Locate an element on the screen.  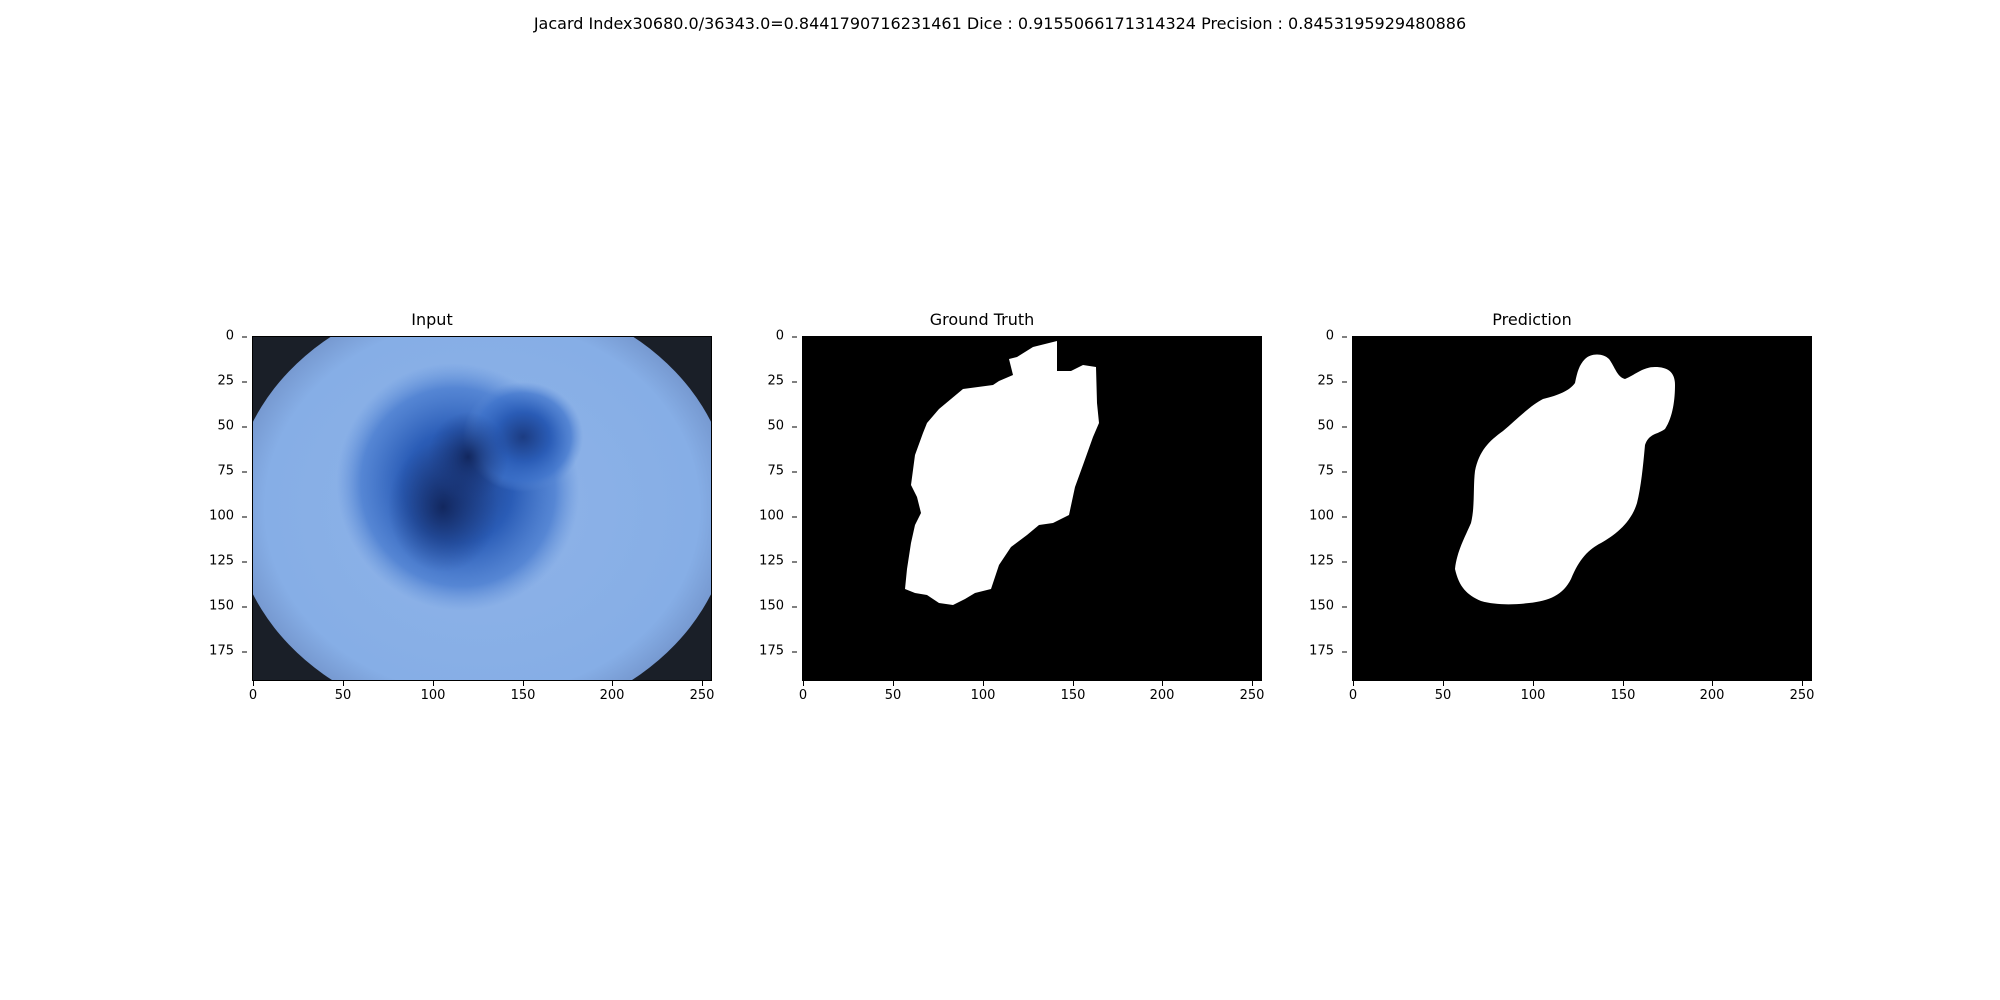
panel-title-prediction: Prediction is located at coordinates (1532, 319).